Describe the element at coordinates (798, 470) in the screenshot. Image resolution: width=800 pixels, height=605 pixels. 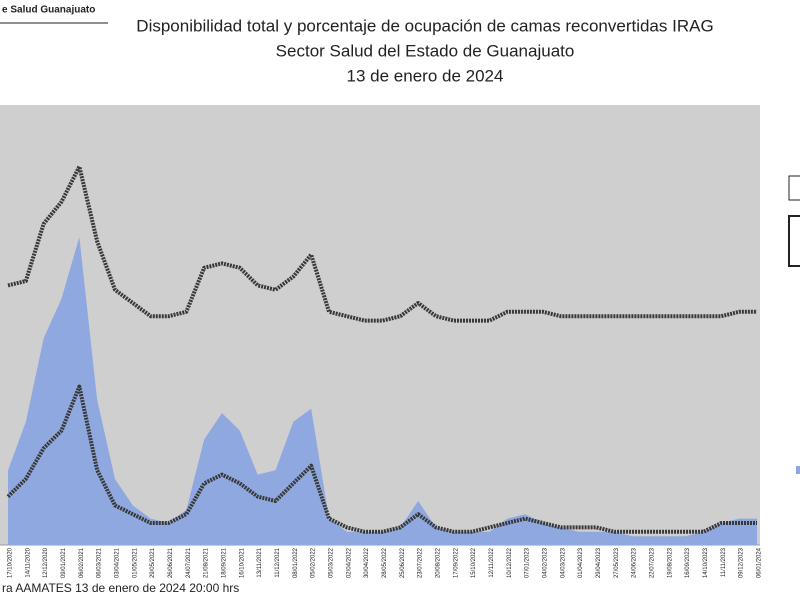
I see `legend-swatch` at that location.